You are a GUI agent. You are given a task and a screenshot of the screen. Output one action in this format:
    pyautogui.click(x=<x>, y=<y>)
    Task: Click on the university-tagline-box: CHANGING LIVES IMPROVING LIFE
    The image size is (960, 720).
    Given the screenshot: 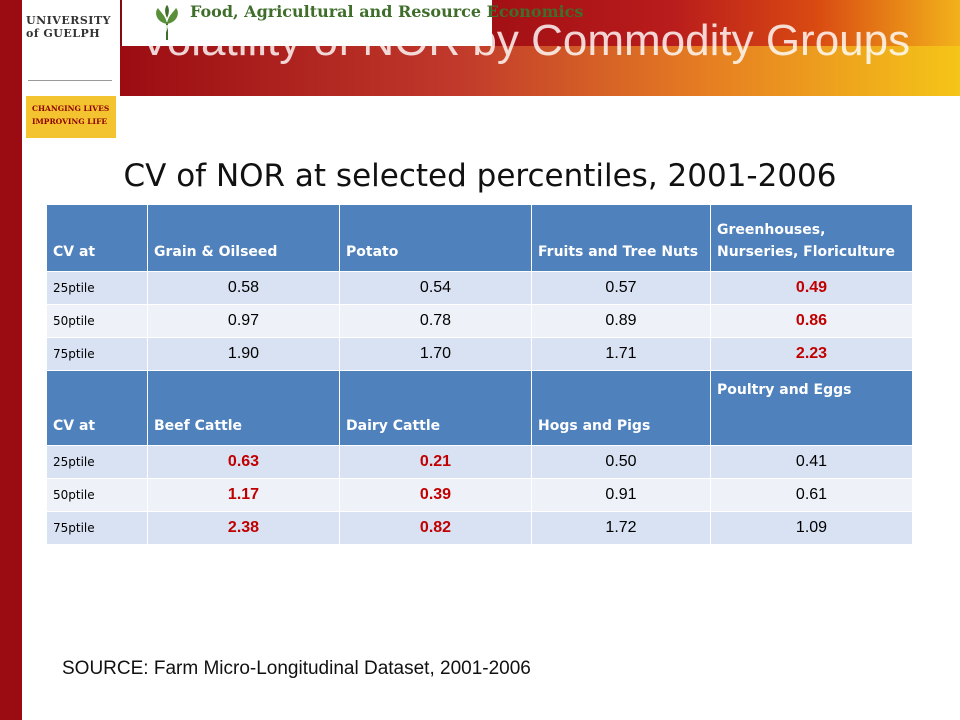 What is the action you would take?
    pyautogui.click(x=71, y=117)
    